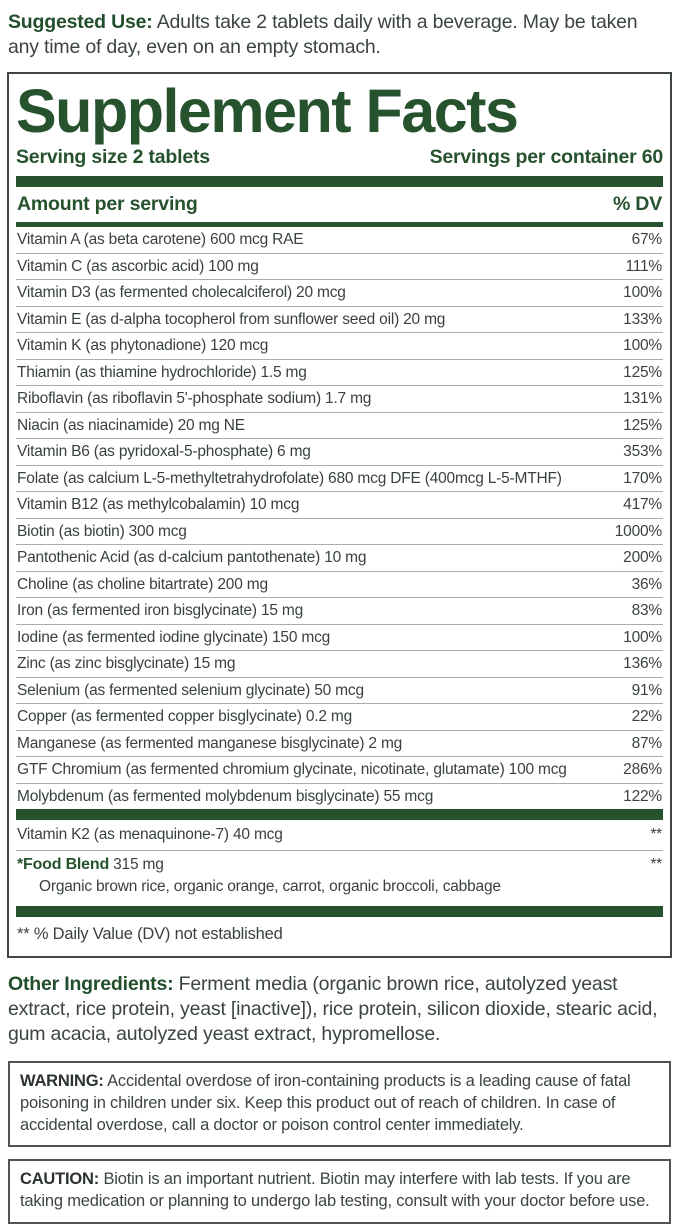 The width and height of the screenshot is (679, 1224). What do you see at coordinates (642, 319) in the screenshot?
I see `nutrient-dv: 133%` at bounding box center [642, 319].